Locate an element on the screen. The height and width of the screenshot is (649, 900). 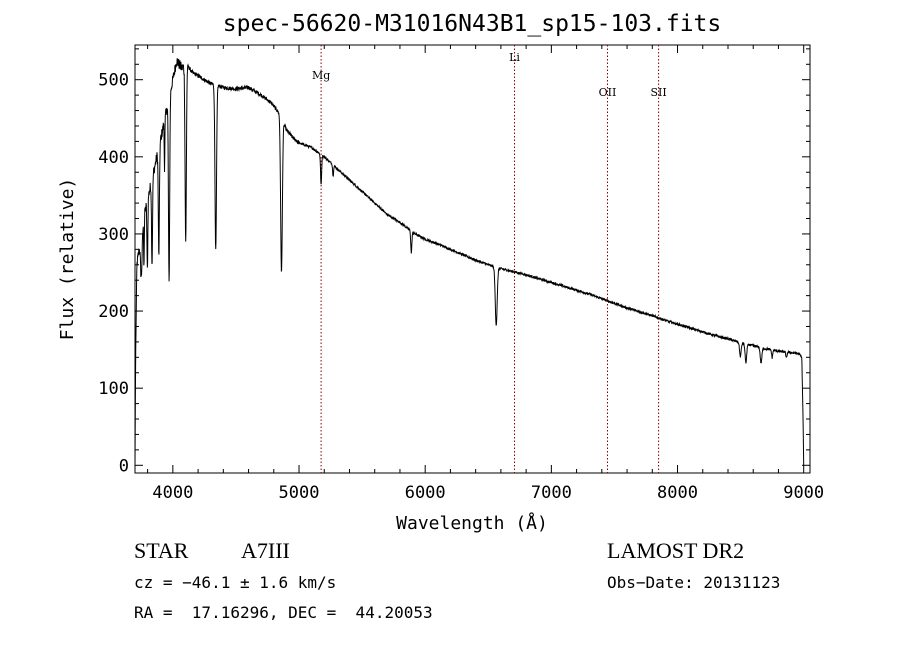
y-tick-label: 0 is located at coordinates (124, 466).